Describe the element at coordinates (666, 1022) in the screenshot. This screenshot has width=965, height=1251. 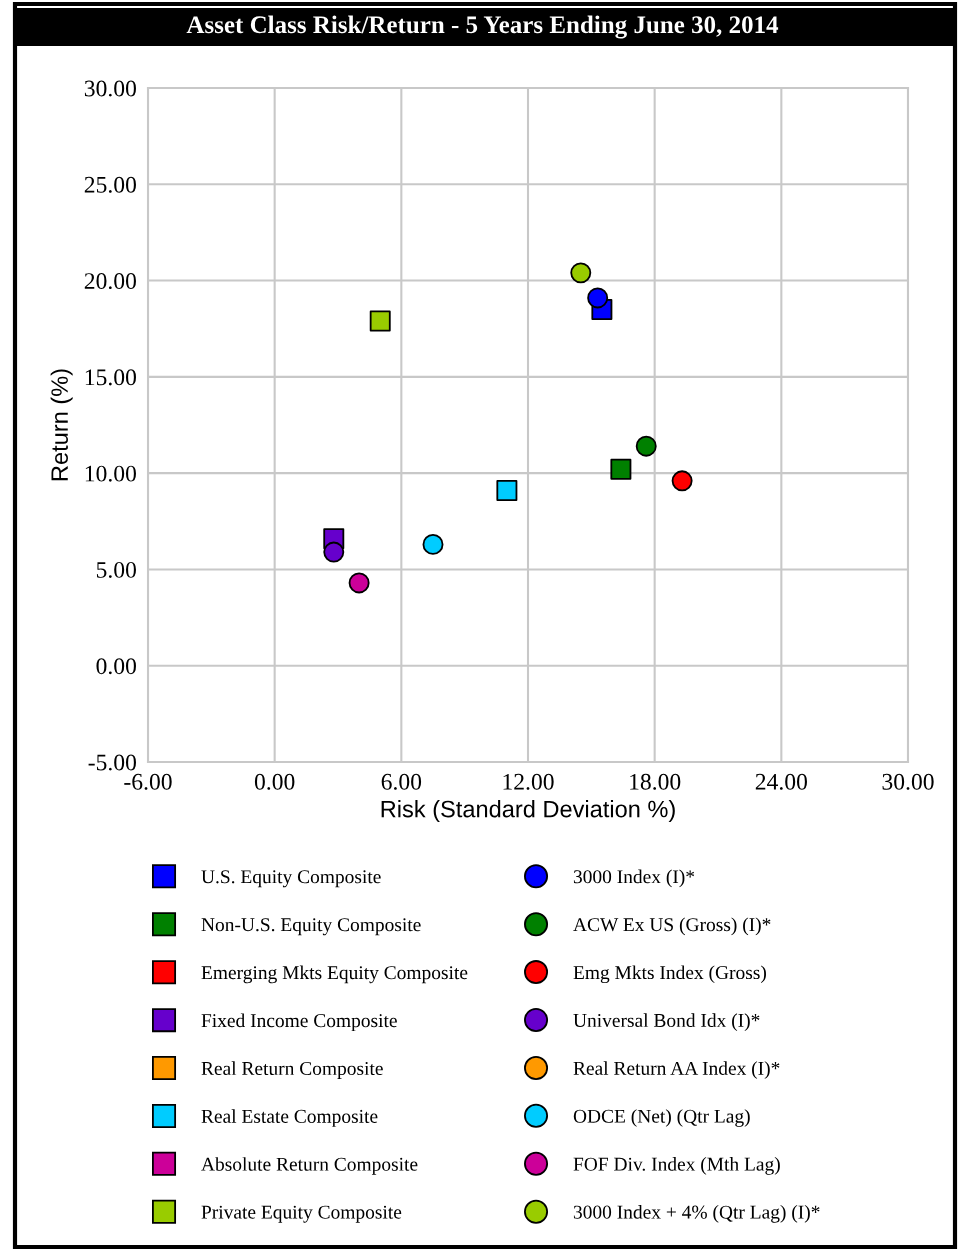
I see `legend-label: Universal Bond Idx (I)*` at that location.